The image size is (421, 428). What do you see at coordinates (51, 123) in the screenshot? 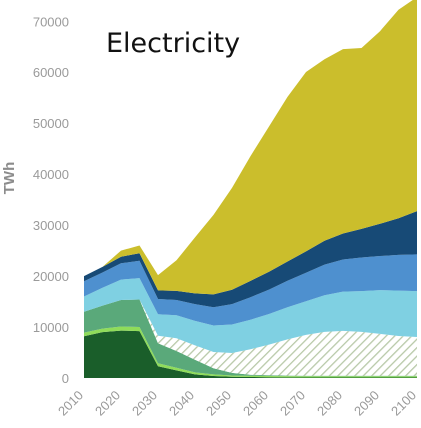
I see `y-tick-label: 50000` at bounding box center [51, 123].